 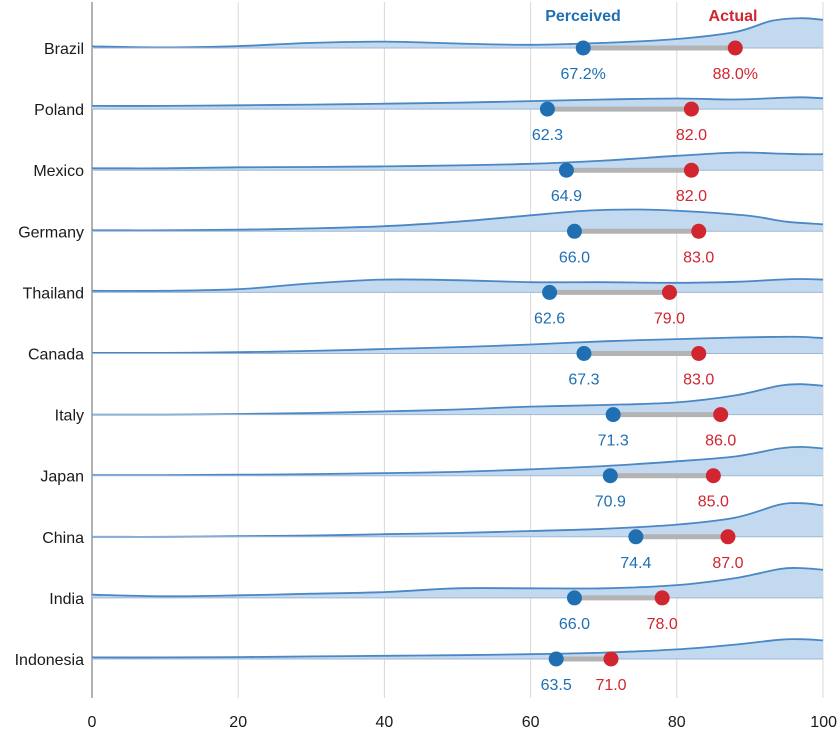 I want to click on row-india: India 66.0 78.0, so click(x=436, y=600).